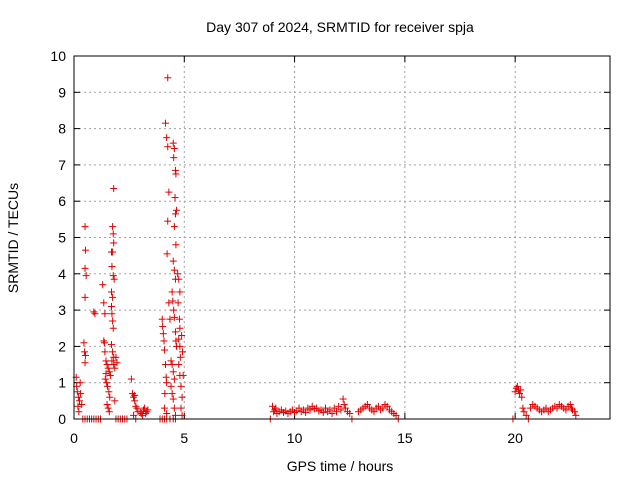  I want to click on y-axis-label: SRMTID / TECUs, so click(13, 238).